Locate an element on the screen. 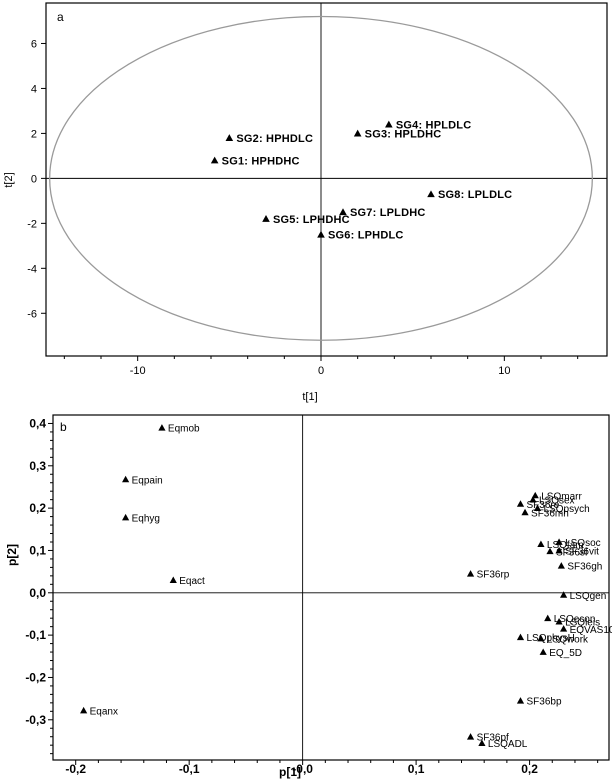  panel-a-x-axis-title: t[1] is located at coordinates (309, 397).